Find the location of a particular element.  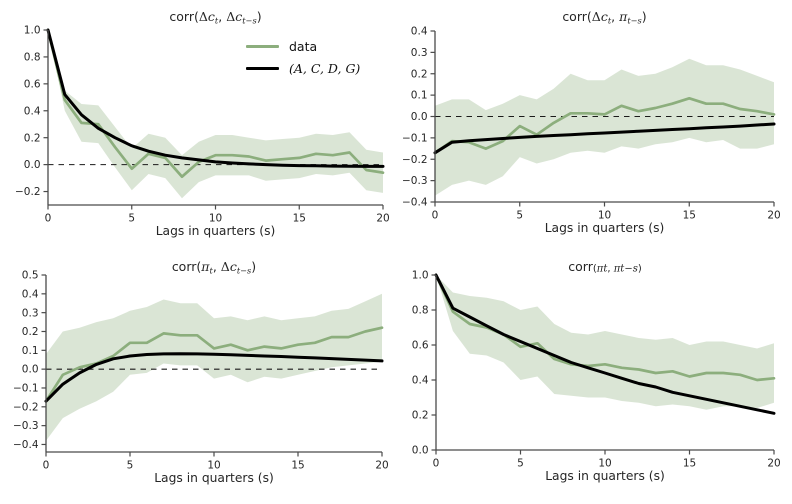

y-tick-label: −0.1 is located at coordinates (415, 138).